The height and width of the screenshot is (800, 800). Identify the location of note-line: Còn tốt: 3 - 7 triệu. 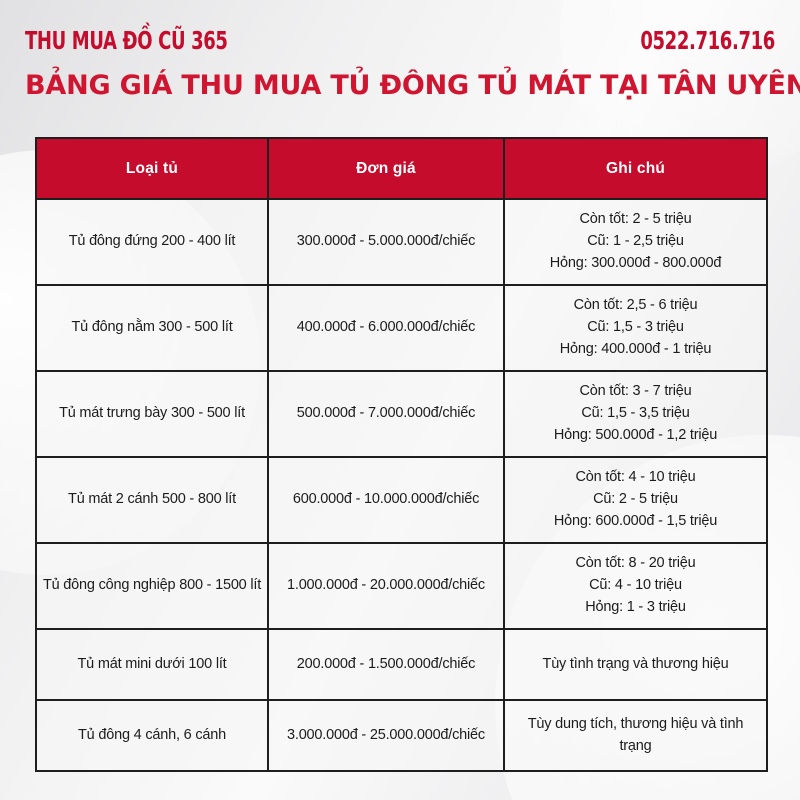
(635, 391).